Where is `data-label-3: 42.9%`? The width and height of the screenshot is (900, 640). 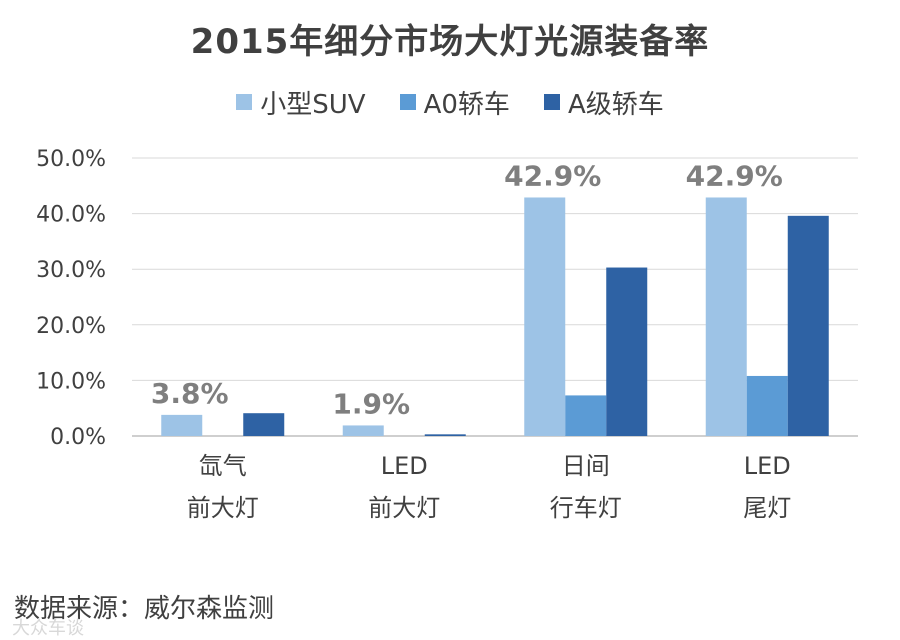 data-label-3: 42.9% is located at coordinates (552, 175).